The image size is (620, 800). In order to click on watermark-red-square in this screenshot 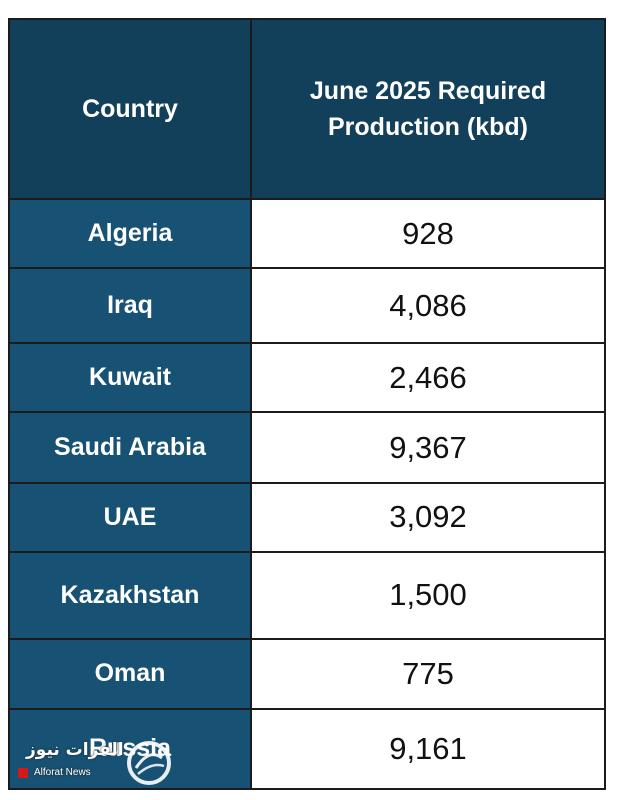, I will do `click(23, 773)`.